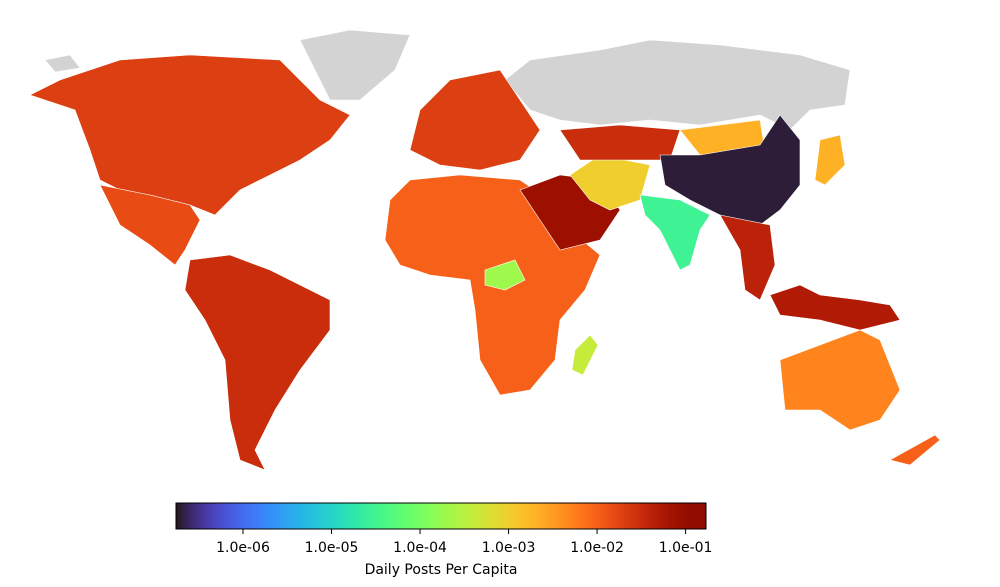 The height and width of the screenshot is (587, 1000). I want to click on colorbar-tick-label: 1.0e-03, so click(509, 548).